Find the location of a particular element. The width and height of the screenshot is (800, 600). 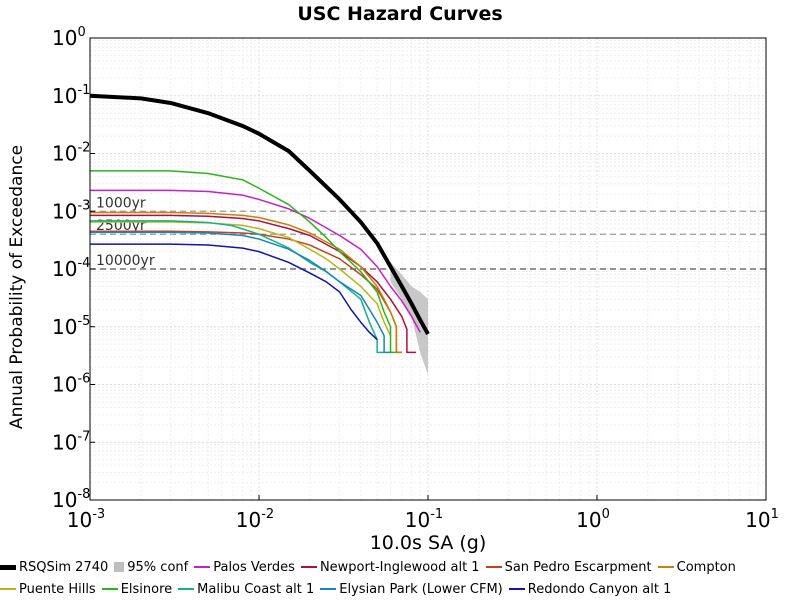

legend-label: RSQSim 2740 is located at coordinates (64, 567).